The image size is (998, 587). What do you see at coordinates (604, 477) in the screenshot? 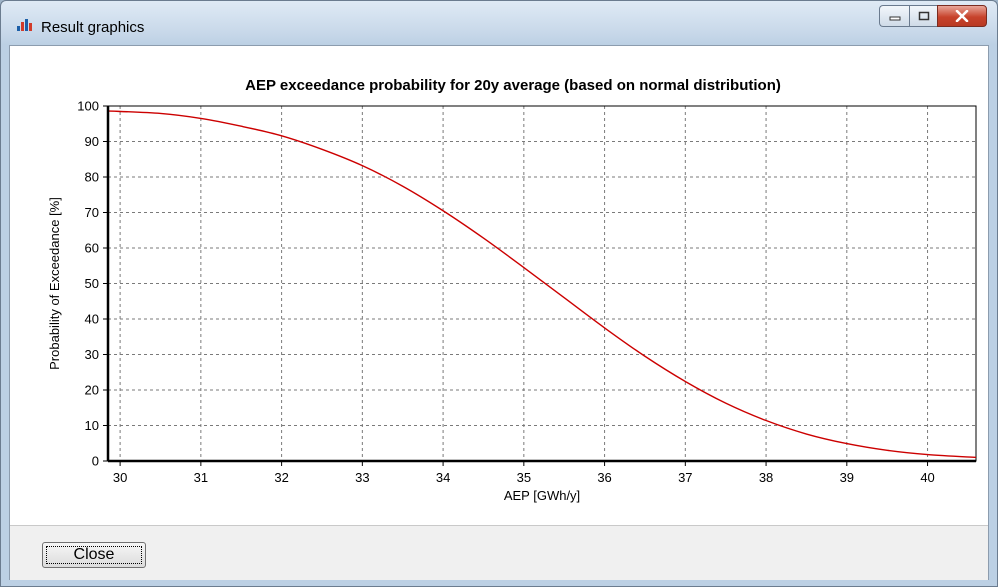
I see `x-tick-label: 36` at bounding box center [604, 477].